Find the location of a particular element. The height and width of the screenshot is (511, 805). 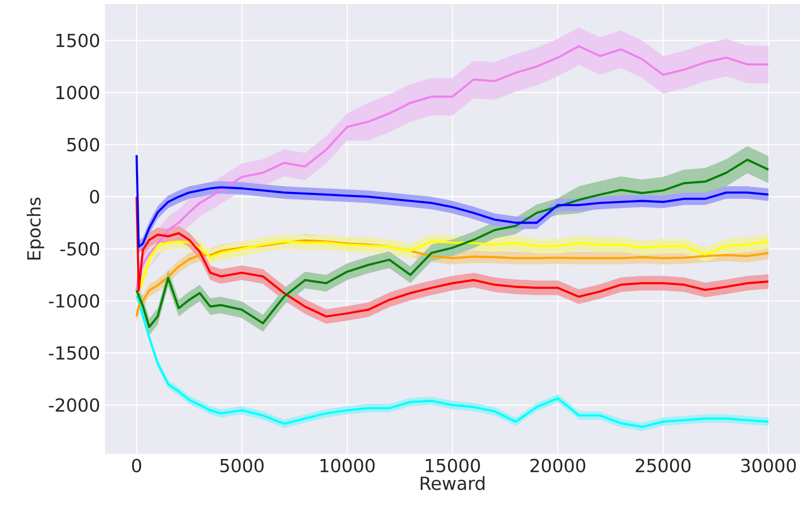

y-tick-label: -500 is located at coordinates (80, 249).